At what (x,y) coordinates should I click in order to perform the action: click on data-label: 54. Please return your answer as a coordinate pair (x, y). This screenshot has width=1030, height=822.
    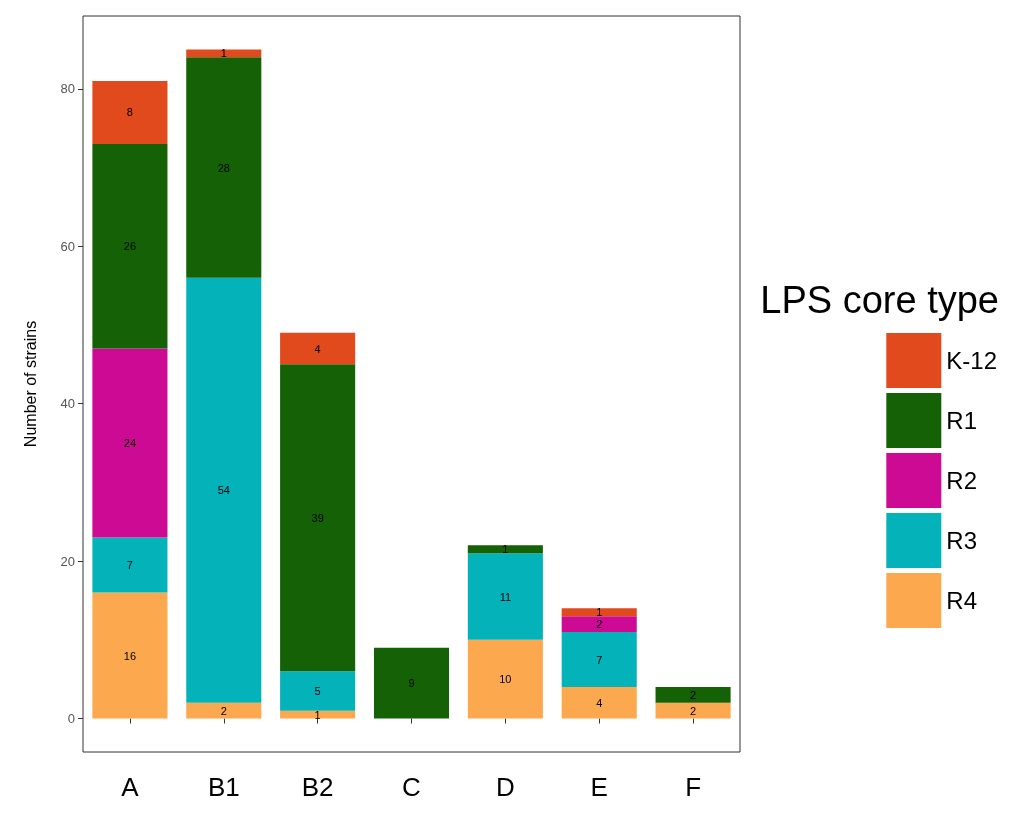
    Looking at the image, I should click on (223, 490).